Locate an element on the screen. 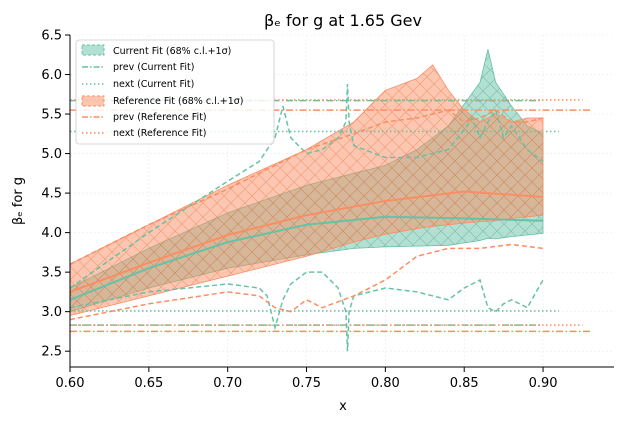 This screenshot has width=623, height=422. x-tick-label: 0.60 is located at coordinates (70, 383).